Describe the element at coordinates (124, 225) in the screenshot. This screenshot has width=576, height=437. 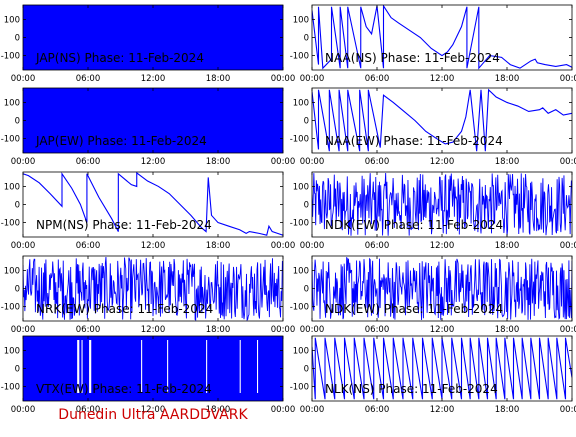
I see `panel-title: NPM(NS) Phase: 11-Feb-2024` at that location.